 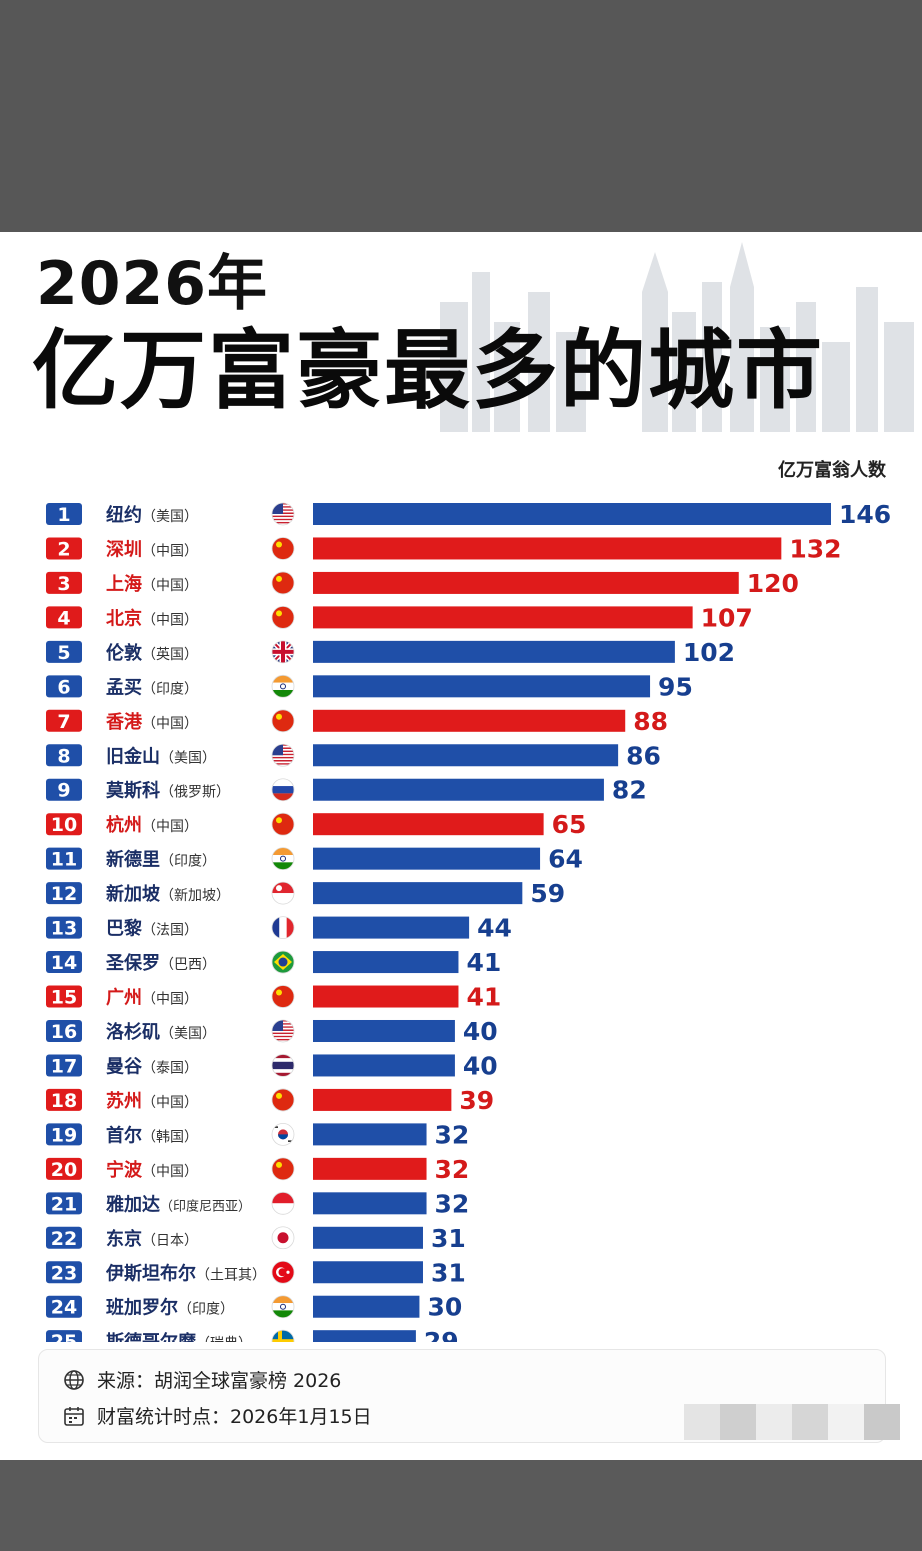 I want to click on chart-row-5: 5 伦敦（英国） 102, so click(x=390, y=652).